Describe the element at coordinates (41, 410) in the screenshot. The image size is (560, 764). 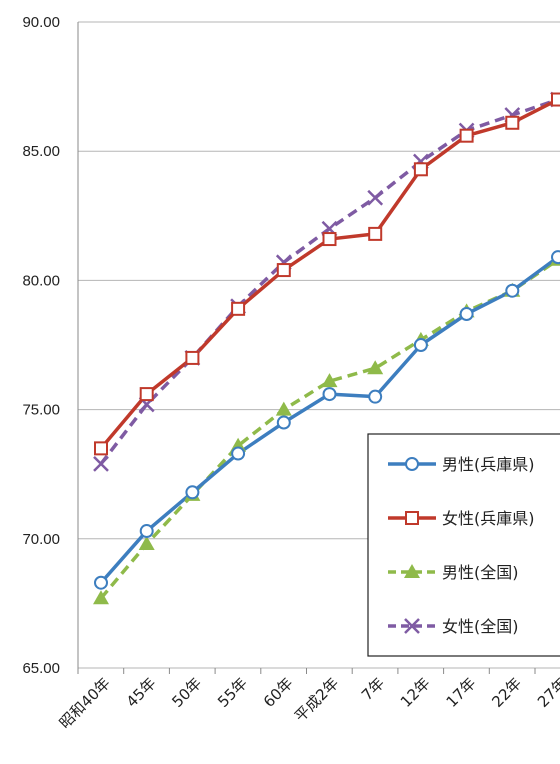
I see `y-tick-label: 75.00` at that location.